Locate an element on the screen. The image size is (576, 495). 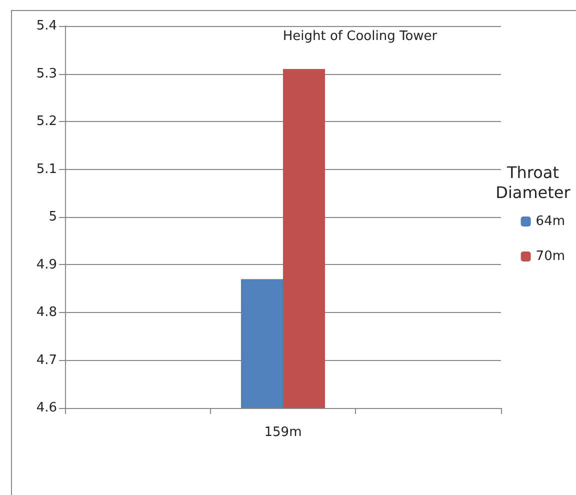
y-tick-label: 4.8 is located at coordinates (46, 312).